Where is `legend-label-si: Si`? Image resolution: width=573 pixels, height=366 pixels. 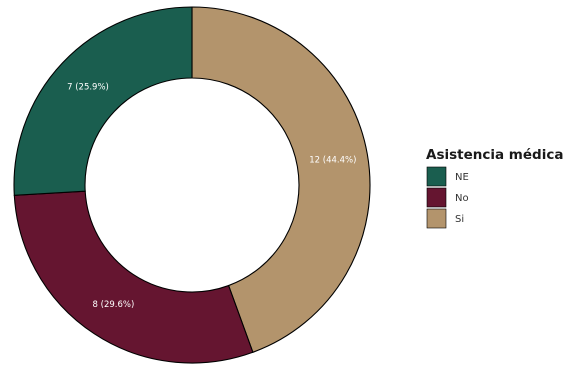 legend-label-si: Si is located at coordinates (459, 219).